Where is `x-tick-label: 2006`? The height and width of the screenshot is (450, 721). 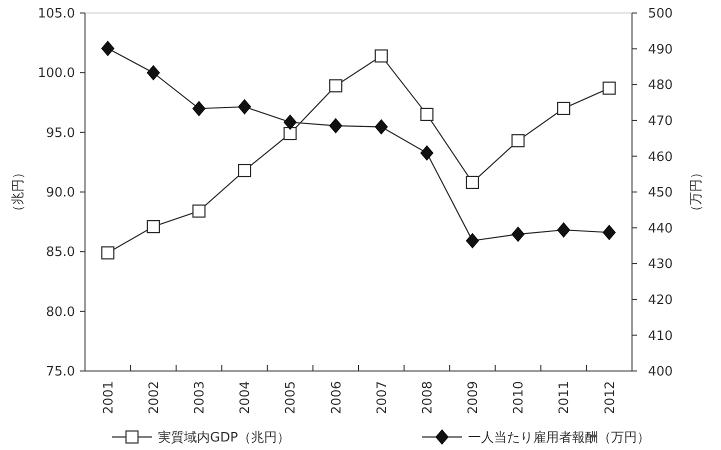
x-tick-label: 2006 is located at coordinates (336, 397).